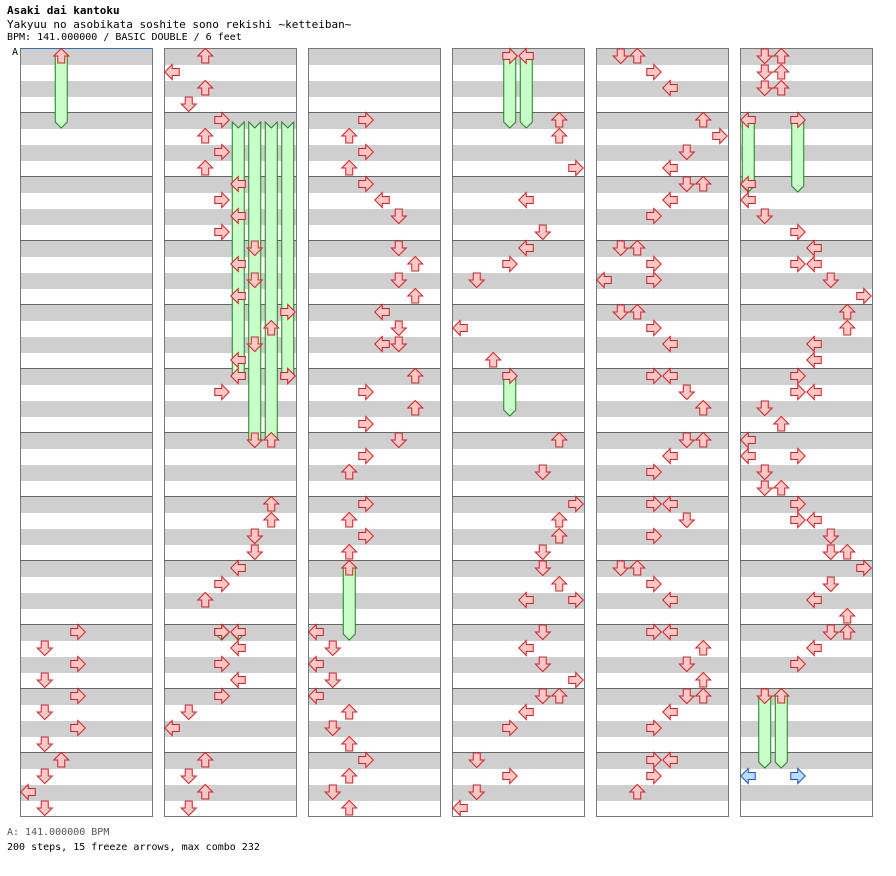 The width and height of the screenshot is (896, 876). What do you see at coordinates (526, 92) in the screenshot?
I see `freeze-body` at bounding box center [526, 92].